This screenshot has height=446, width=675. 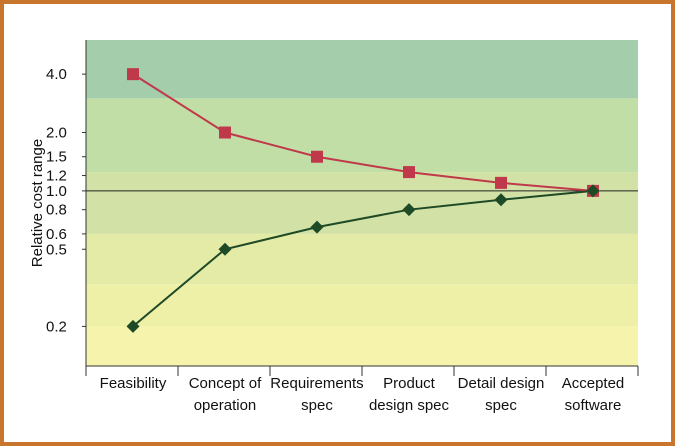 I want to click on y-tick-label-7: 0.5, so click(x=56, y=249).